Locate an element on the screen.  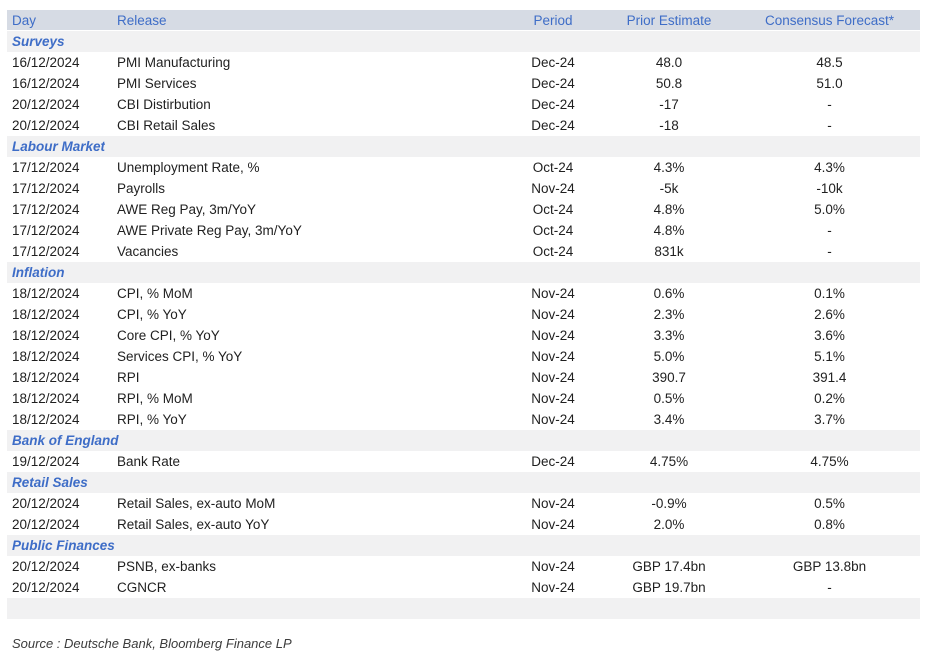
cell-consensus: 2.6% is located at coordinates (829, 314).